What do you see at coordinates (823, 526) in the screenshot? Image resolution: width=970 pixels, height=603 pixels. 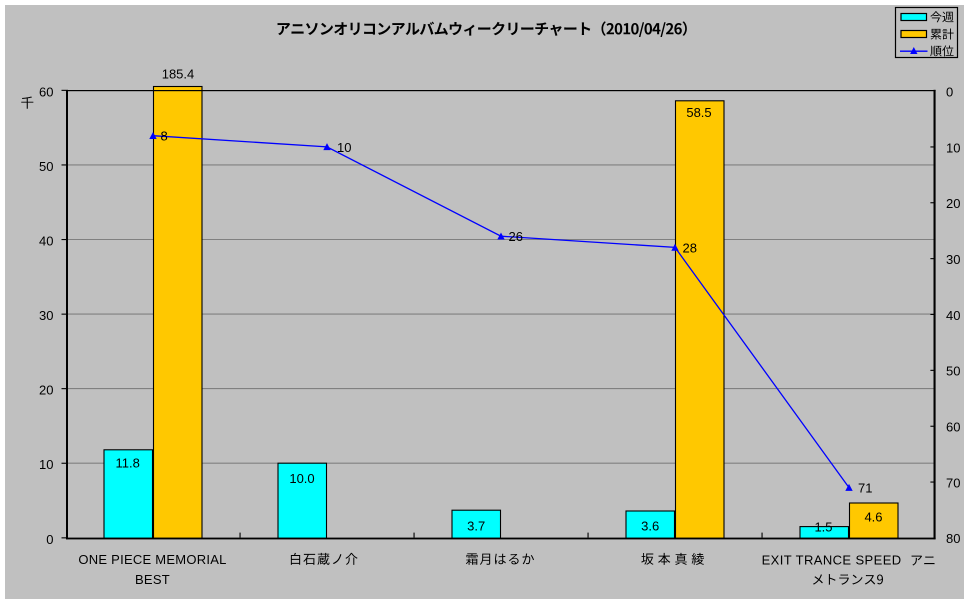 I see `svg-text: 1.5` at bounding box center [823, 526].